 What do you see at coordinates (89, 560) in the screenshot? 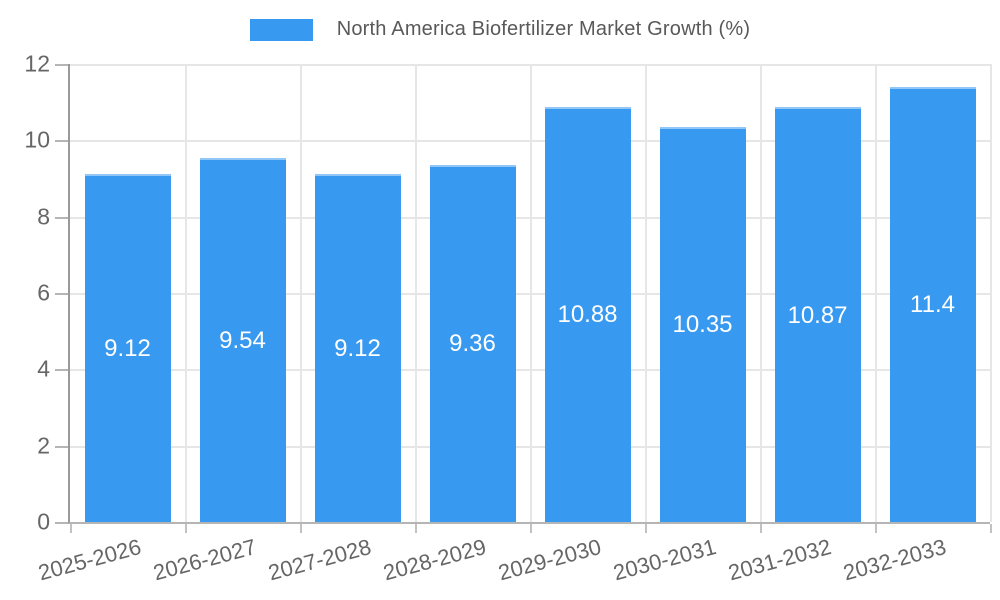
I see `x-tick-label: 2025-2026` at bounding box center [89, 560].